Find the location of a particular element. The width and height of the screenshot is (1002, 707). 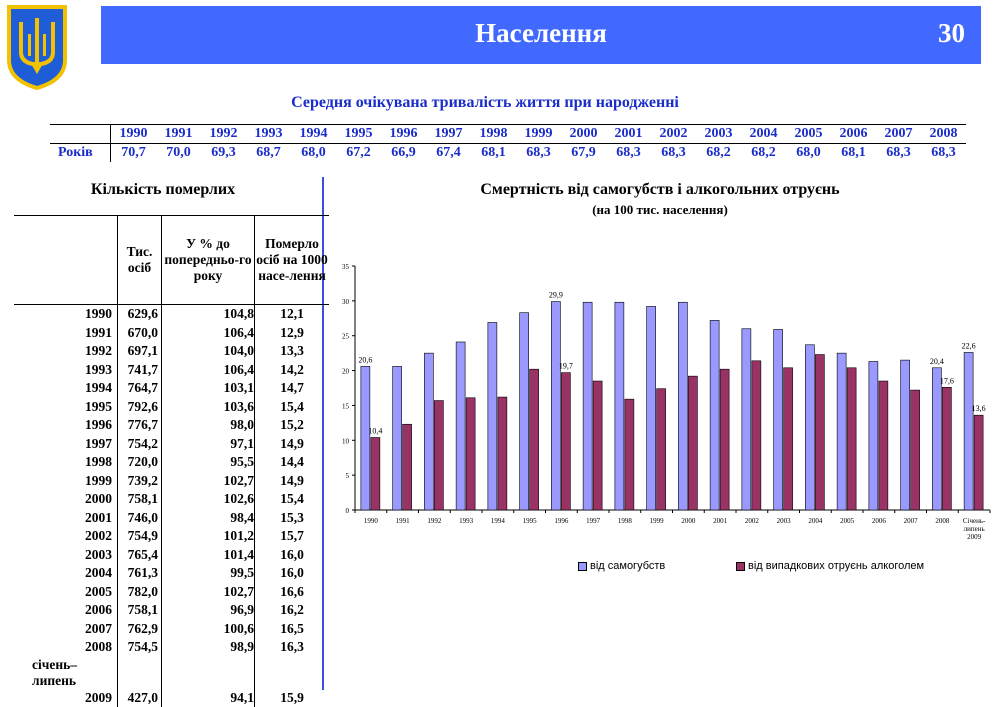

deaths-thousands-cell: 746,0 is located at coordinates (140, 518).